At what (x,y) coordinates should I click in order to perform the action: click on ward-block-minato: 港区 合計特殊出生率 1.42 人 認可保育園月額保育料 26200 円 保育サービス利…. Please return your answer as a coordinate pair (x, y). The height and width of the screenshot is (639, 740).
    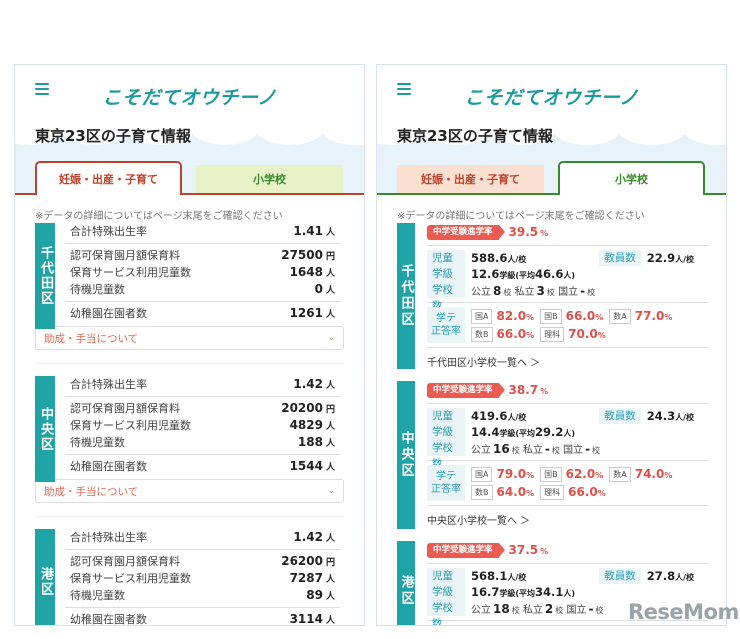
    Looking at the image, I should click on (189, 577).